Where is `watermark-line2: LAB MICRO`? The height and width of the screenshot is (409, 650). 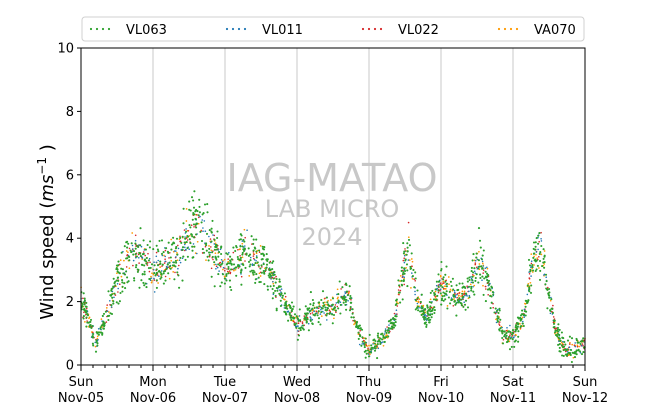
watermark-line2: LAB MICRO is located at coordinates (332, 209).